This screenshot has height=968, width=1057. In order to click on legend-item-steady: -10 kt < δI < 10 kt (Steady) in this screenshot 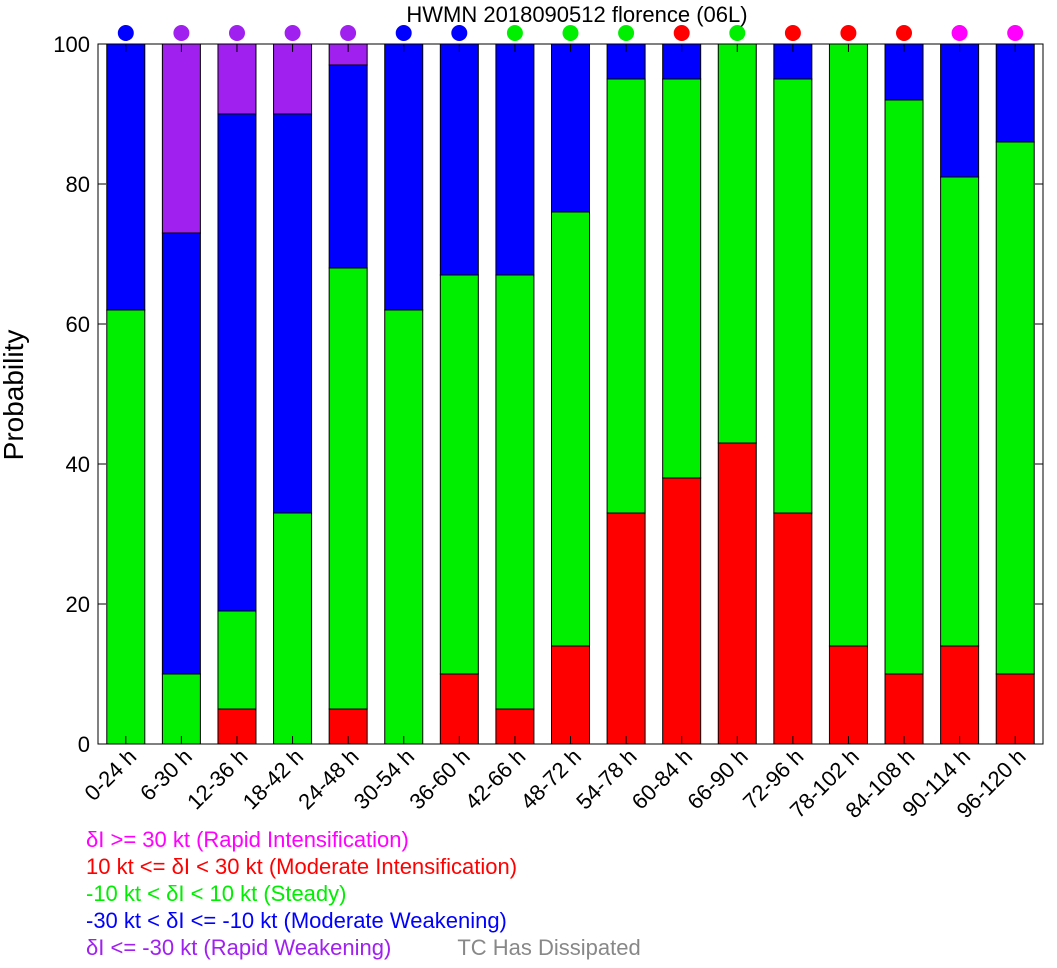, I will do `click(363, 893)`.